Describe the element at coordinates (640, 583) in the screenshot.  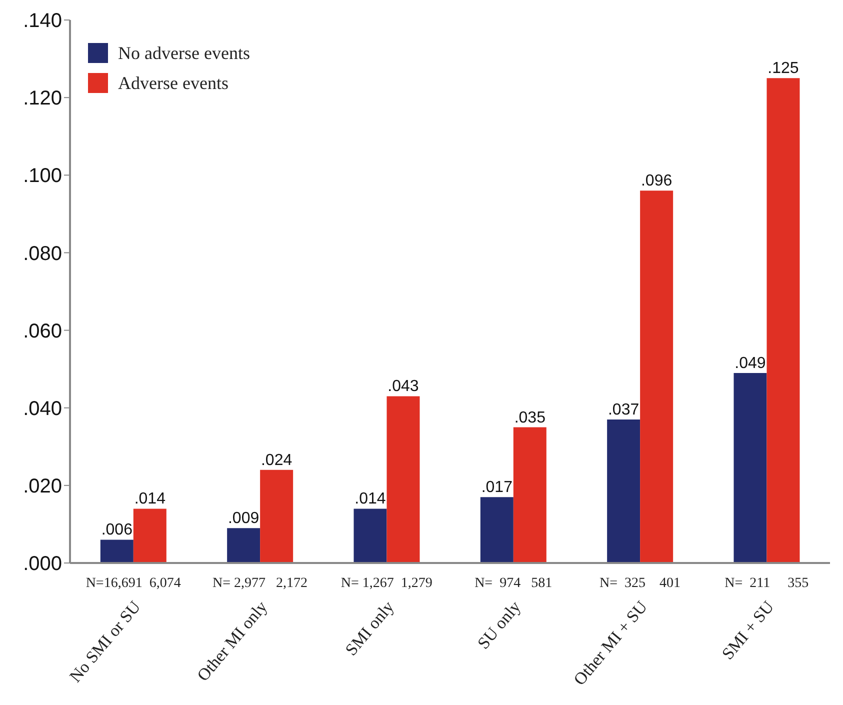
I see `text: N= 325 401` at that location.